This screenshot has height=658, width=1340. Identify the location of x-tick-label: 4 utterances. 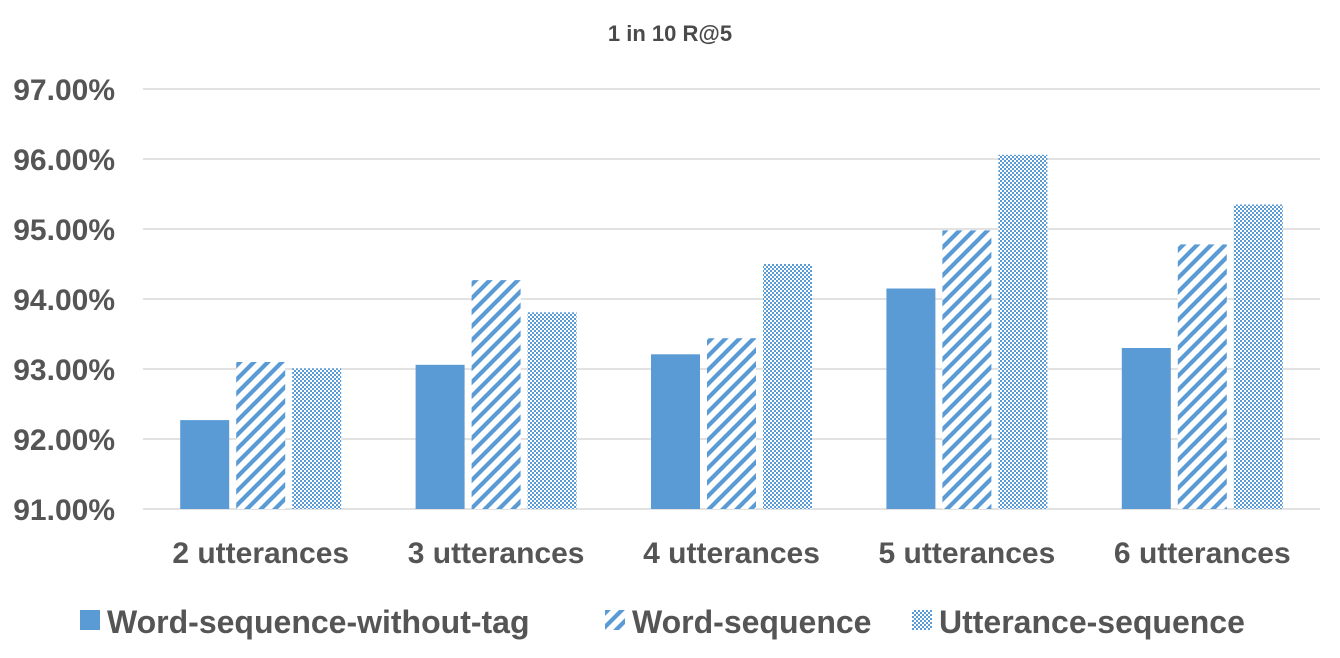
(731, 553).